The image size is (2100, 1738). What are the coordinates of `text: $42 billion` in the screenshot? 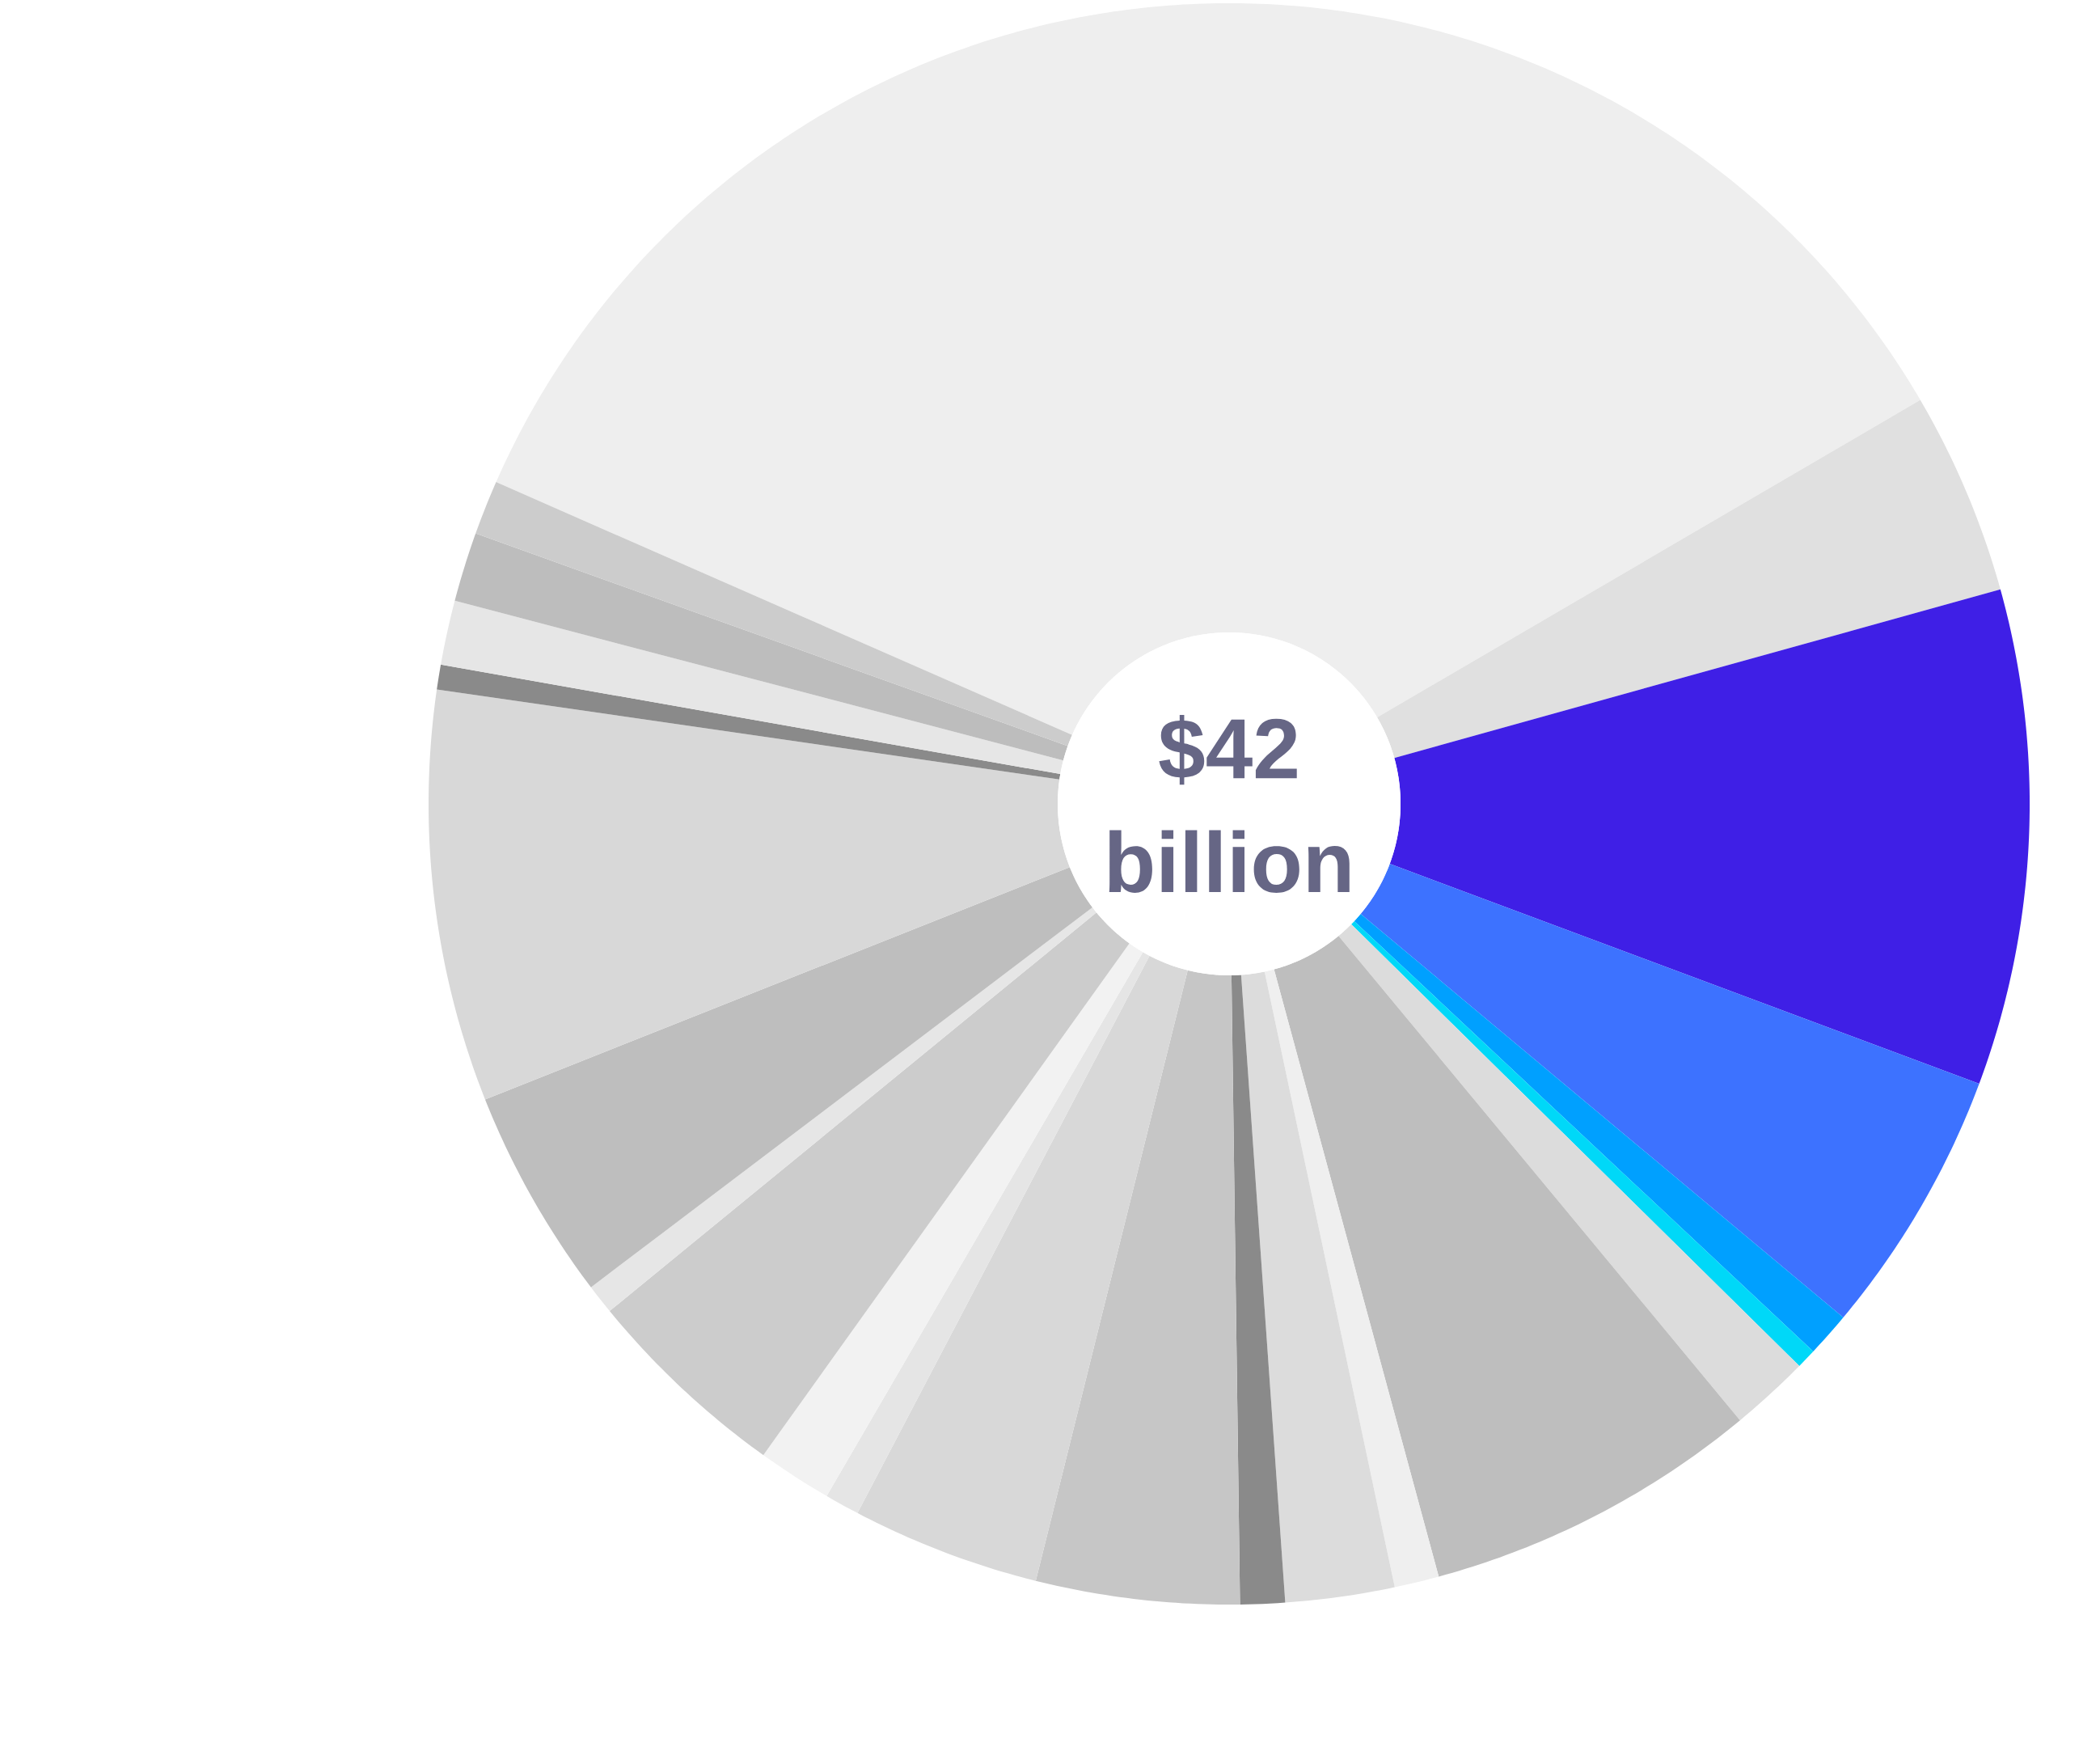 It's located at (1229, 804).